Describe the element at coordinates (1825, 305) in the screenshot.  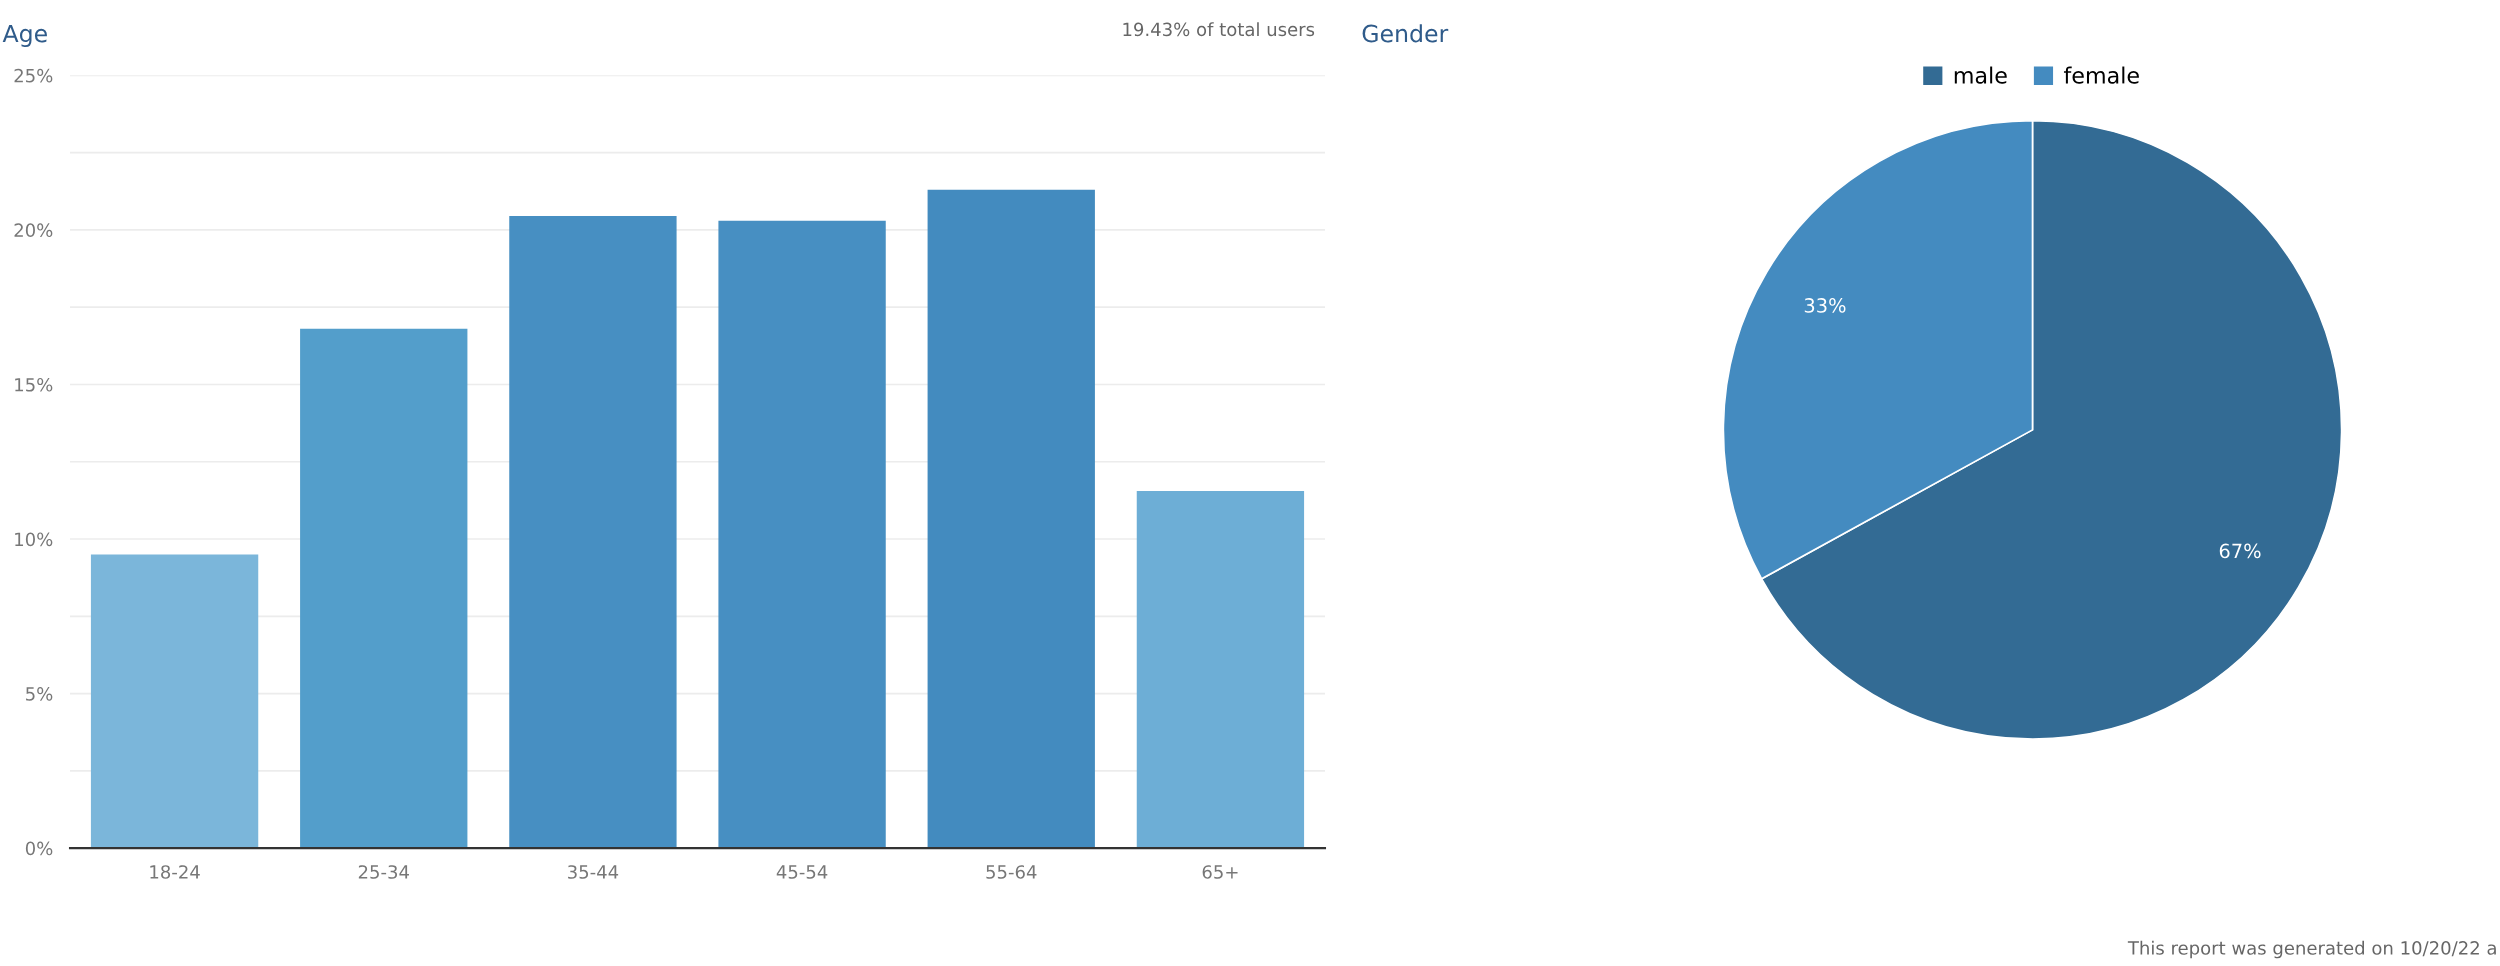
I see `data-label: 33%` at that location.